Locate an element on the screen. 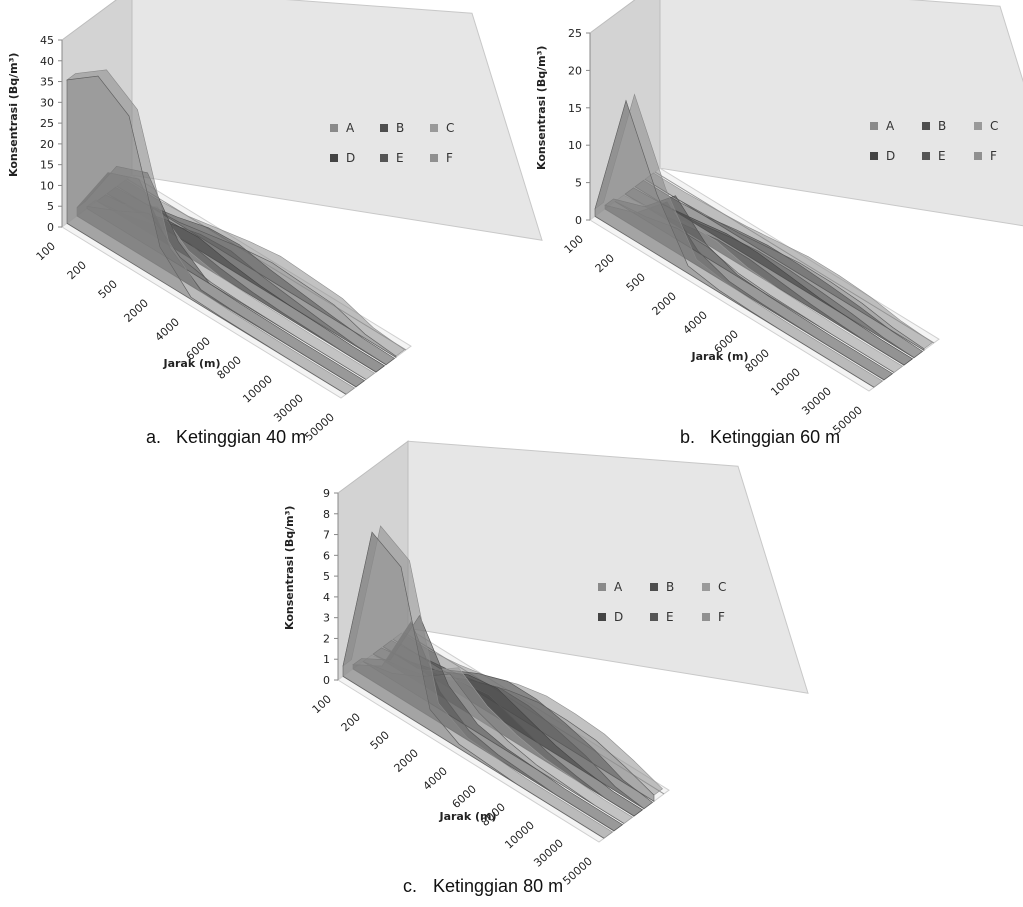  caption-text: Ketinggian 60 m is located at coordinates (775, 437).